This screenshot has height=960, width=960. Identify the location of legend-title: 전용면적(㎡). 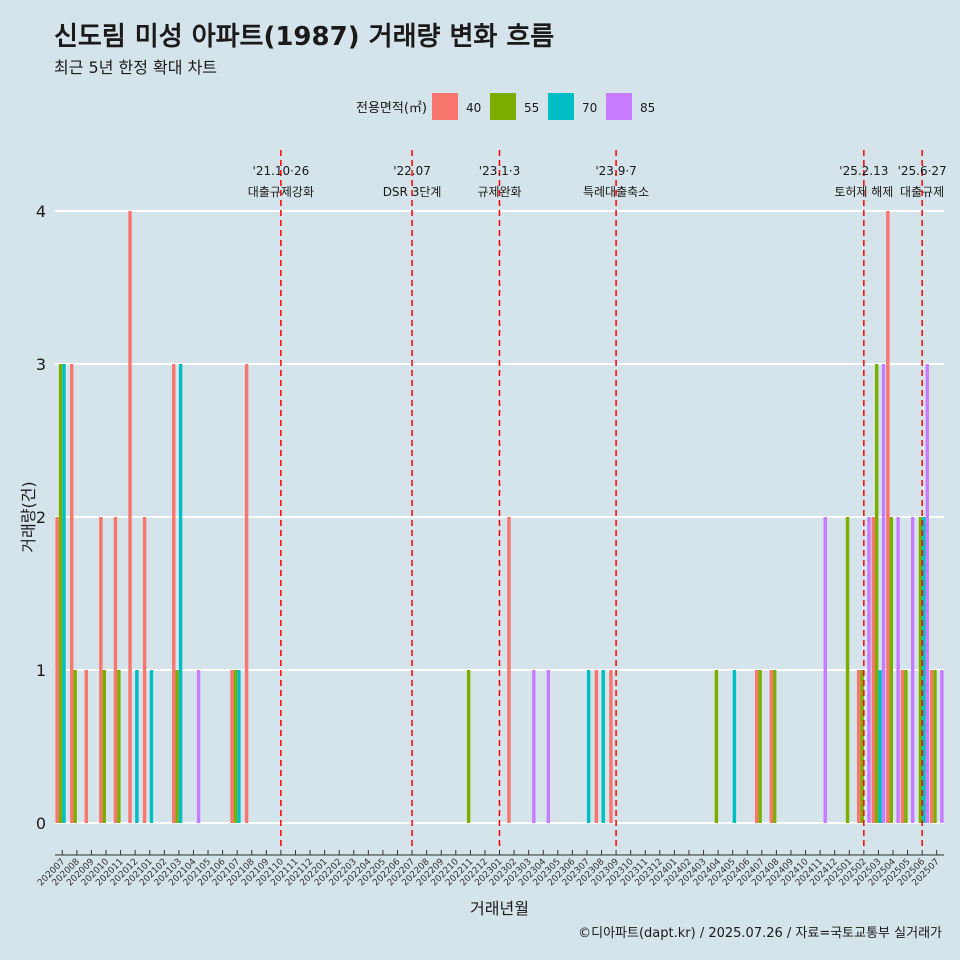
(391, 108).